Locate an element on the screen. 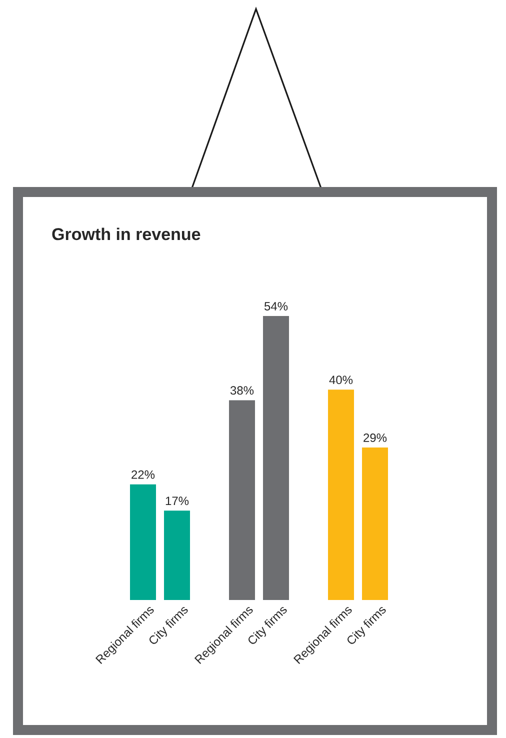  data-label: 17% is located at coordinates (177, 501).